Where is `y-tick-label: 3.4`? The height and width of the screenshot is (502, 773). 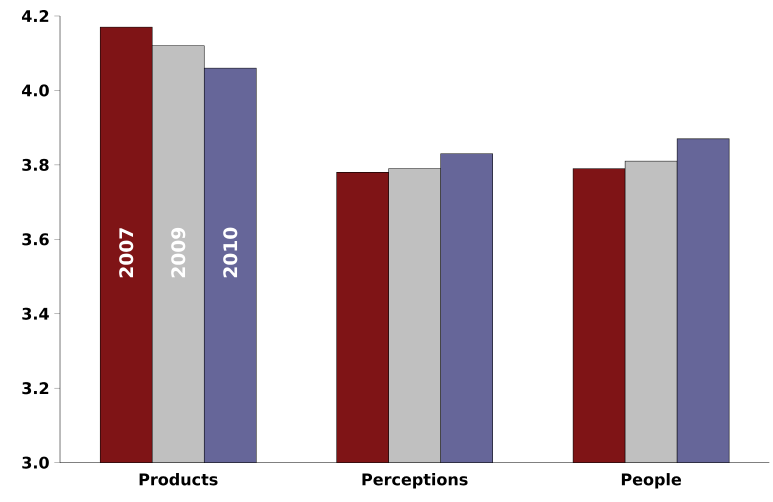 y-tick-label: 3.4 is located at coordinates (35, 314).